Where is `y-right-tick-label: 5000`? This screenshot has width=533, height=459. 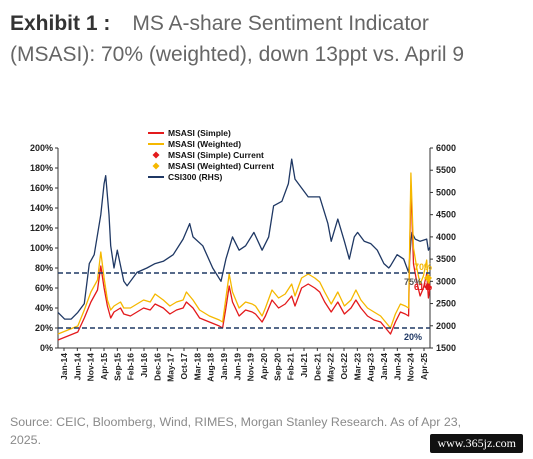 y-right-tick-label: 5000 is located at coordinates (446, 192).